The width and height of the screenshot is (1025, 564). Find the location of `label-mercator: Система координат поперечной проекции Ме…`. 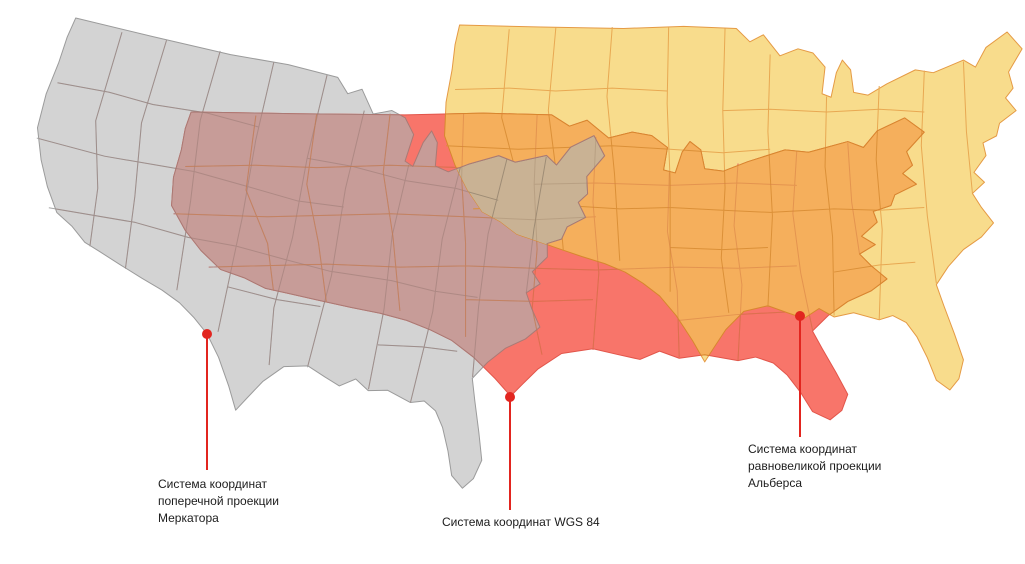

label-mercator: Система координат поперечной проекции Ме… is located at coordinates (218, 501).